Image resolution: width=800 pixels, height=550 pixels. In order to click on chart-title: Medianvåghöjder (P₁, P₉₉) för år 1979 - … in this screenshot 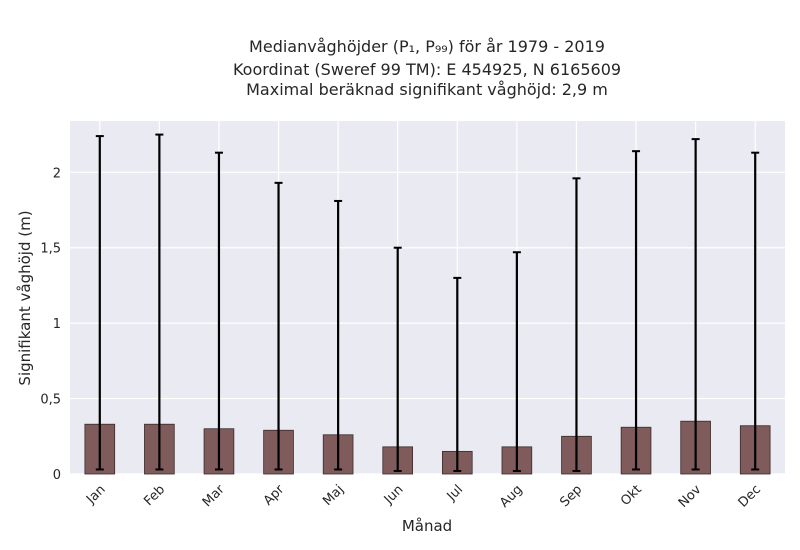, I will do `click(427, 68)`.